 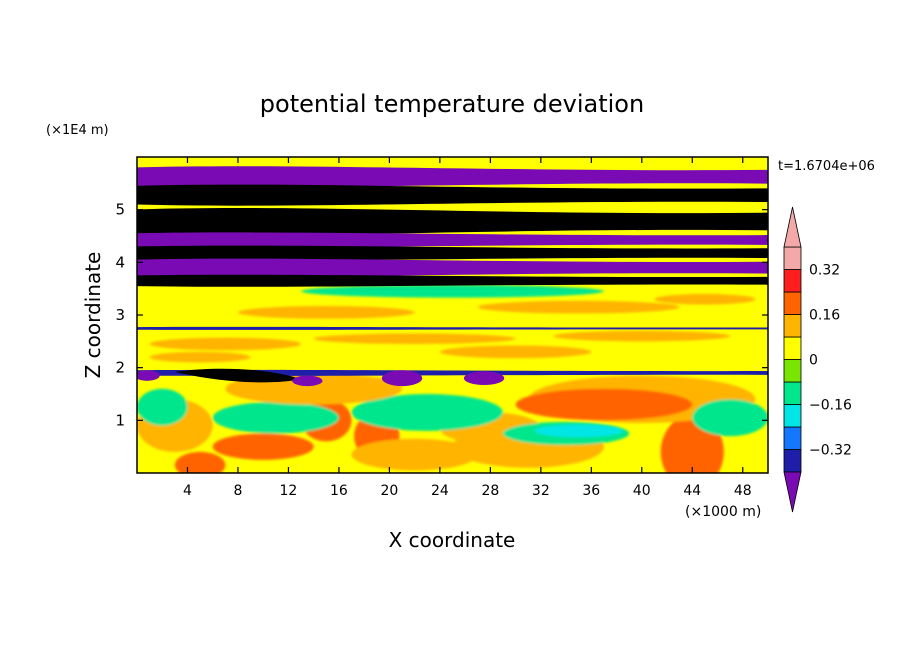 I want to click on x-tick-label: 12, so click(x=289, y=491).